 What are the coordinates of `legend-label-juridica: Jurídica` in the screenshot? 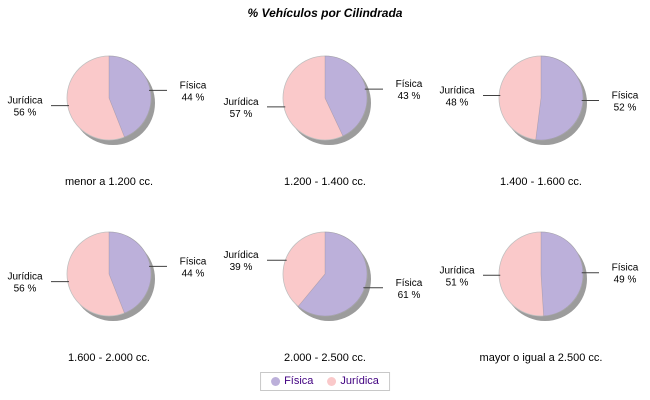 It's located at (359, 381).